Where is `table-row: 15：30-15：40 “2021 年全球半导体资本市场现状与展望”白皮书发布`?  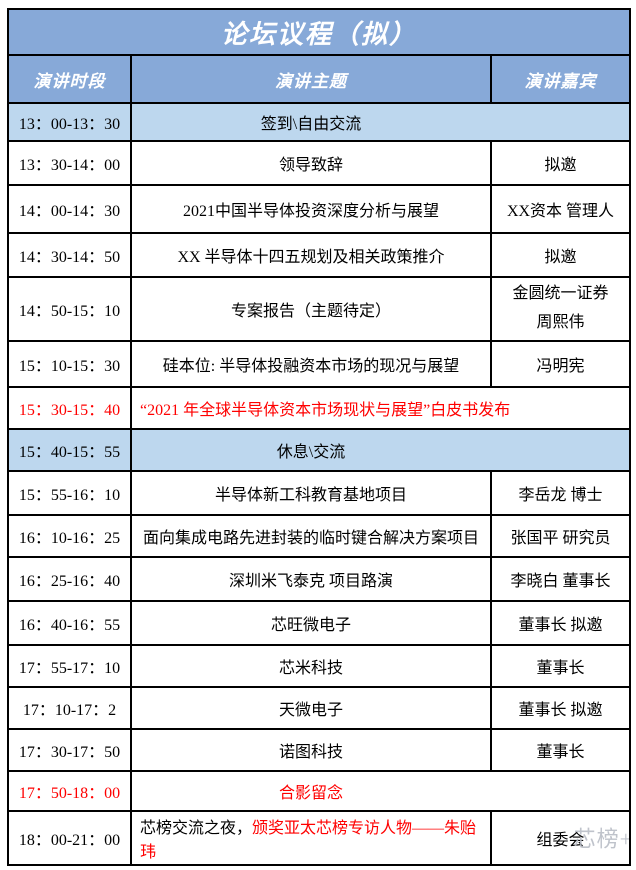
table-row: 15：30-15：40 “2021 年全球半导体资本市场现状与展望”白皮书发布 is located at coordinates (319, 407).